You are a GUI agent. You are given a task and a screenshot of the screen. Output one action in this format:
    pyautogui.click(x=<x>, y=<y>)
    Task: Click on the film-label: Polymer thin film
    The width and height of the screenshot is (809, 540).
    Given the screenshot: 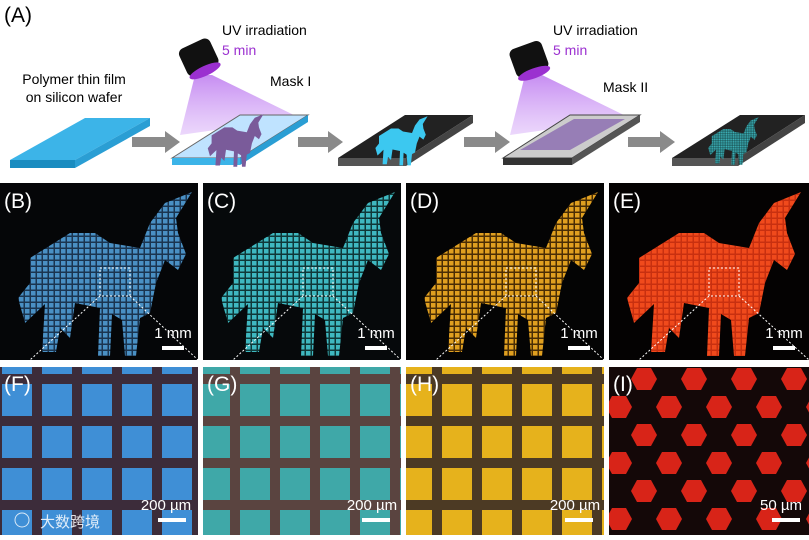 What is the action you would take?
    pyautogui.click(x=73, y=79)
    